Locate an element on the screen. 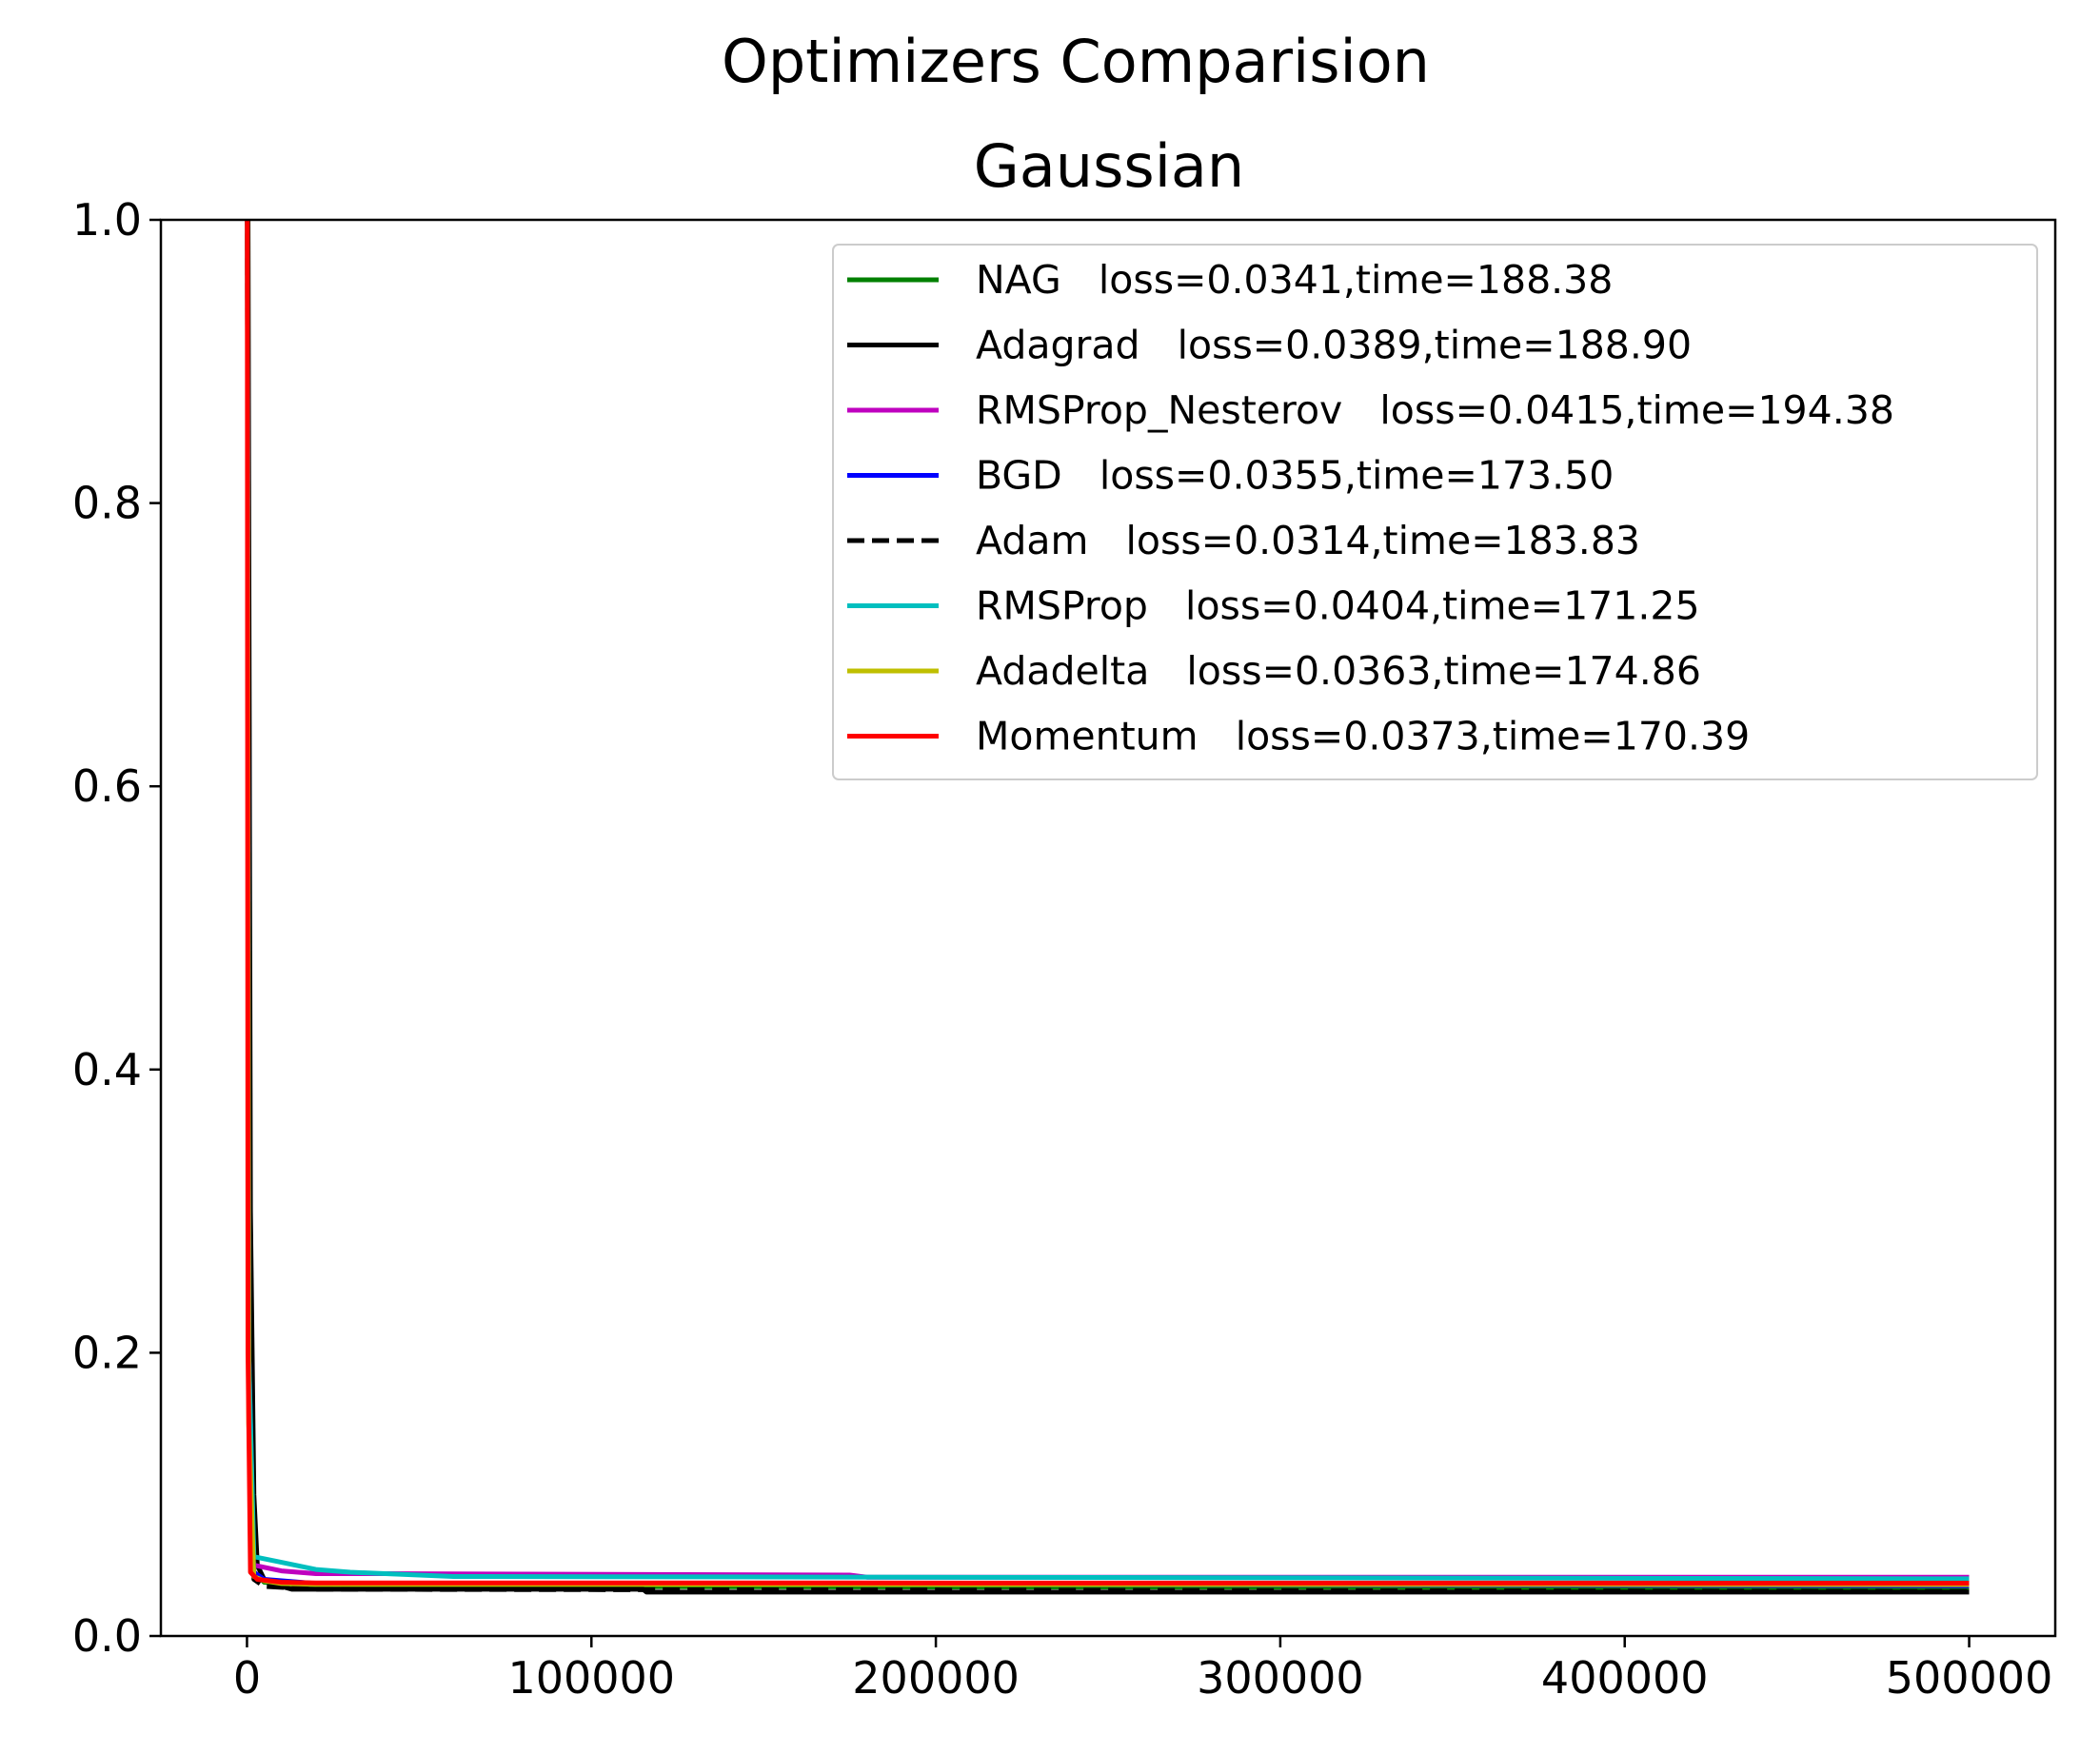  x-axis-ticks: 0 100000 200000 300000 400000 500000 is located at coordinates (1143, 1670).